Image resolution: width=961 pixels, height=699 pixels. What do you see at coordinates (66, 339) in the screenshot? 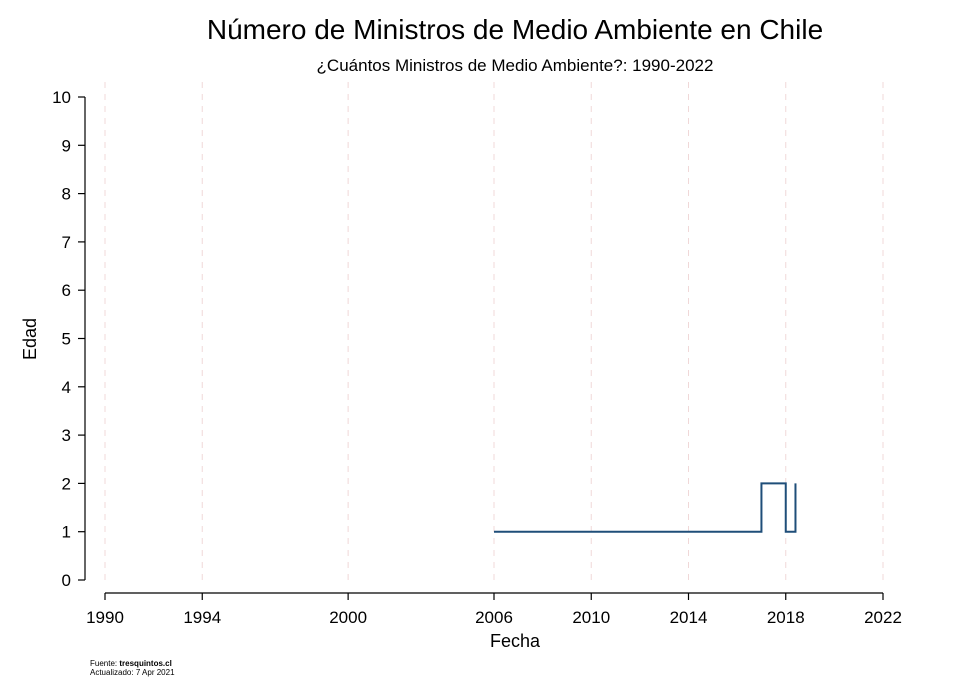
I see `y-tick-label: 5` at bounding box center [66, 339].